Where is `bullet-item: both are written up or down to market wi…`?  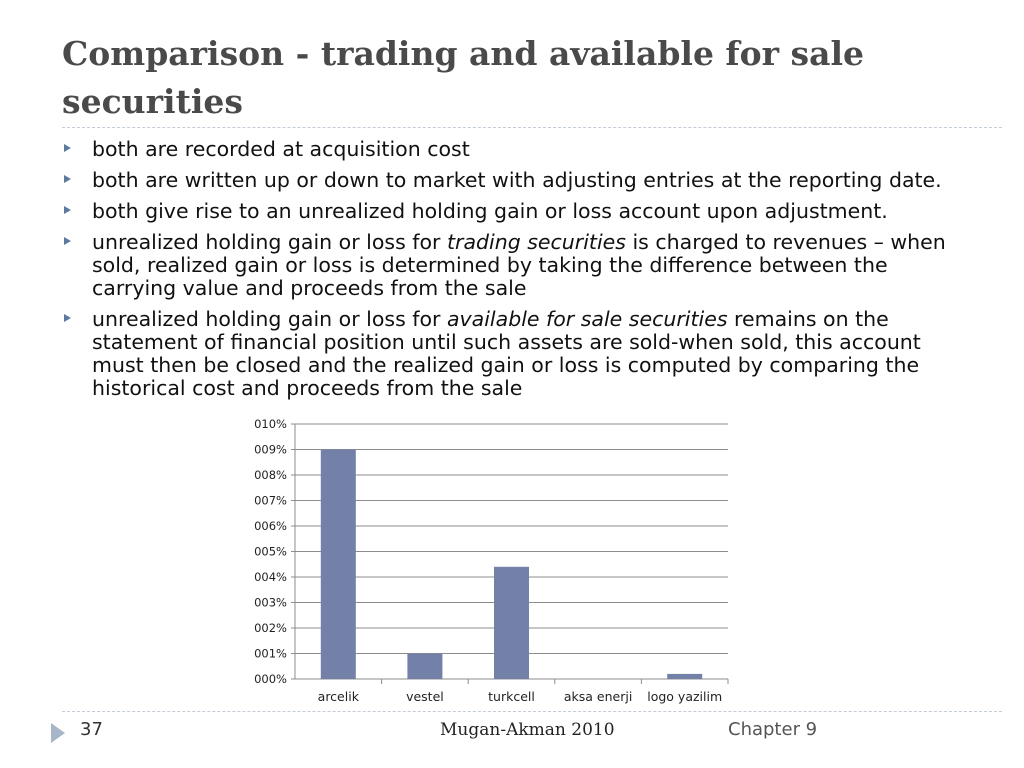
bullet-item: both are written up or down to market wi… is located at coordinates (512, 180).